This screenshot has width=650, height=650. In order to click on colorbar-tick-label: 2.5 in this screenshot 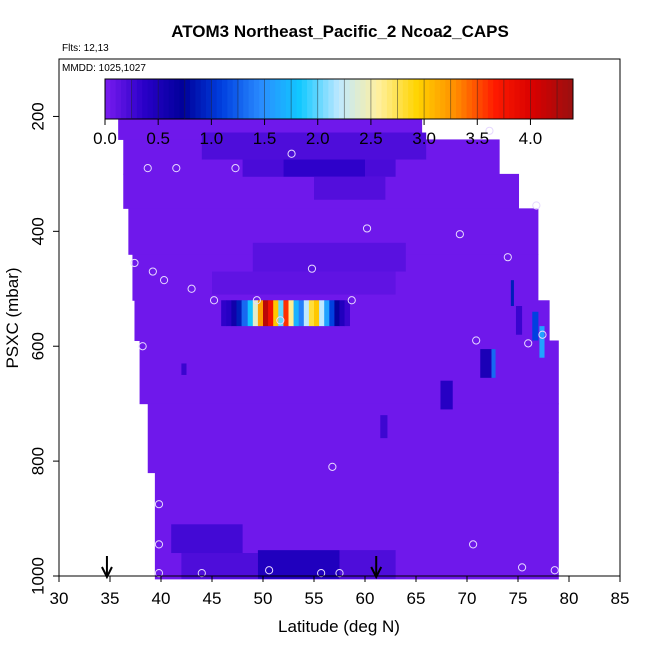, I will do `click(371, 138)`.